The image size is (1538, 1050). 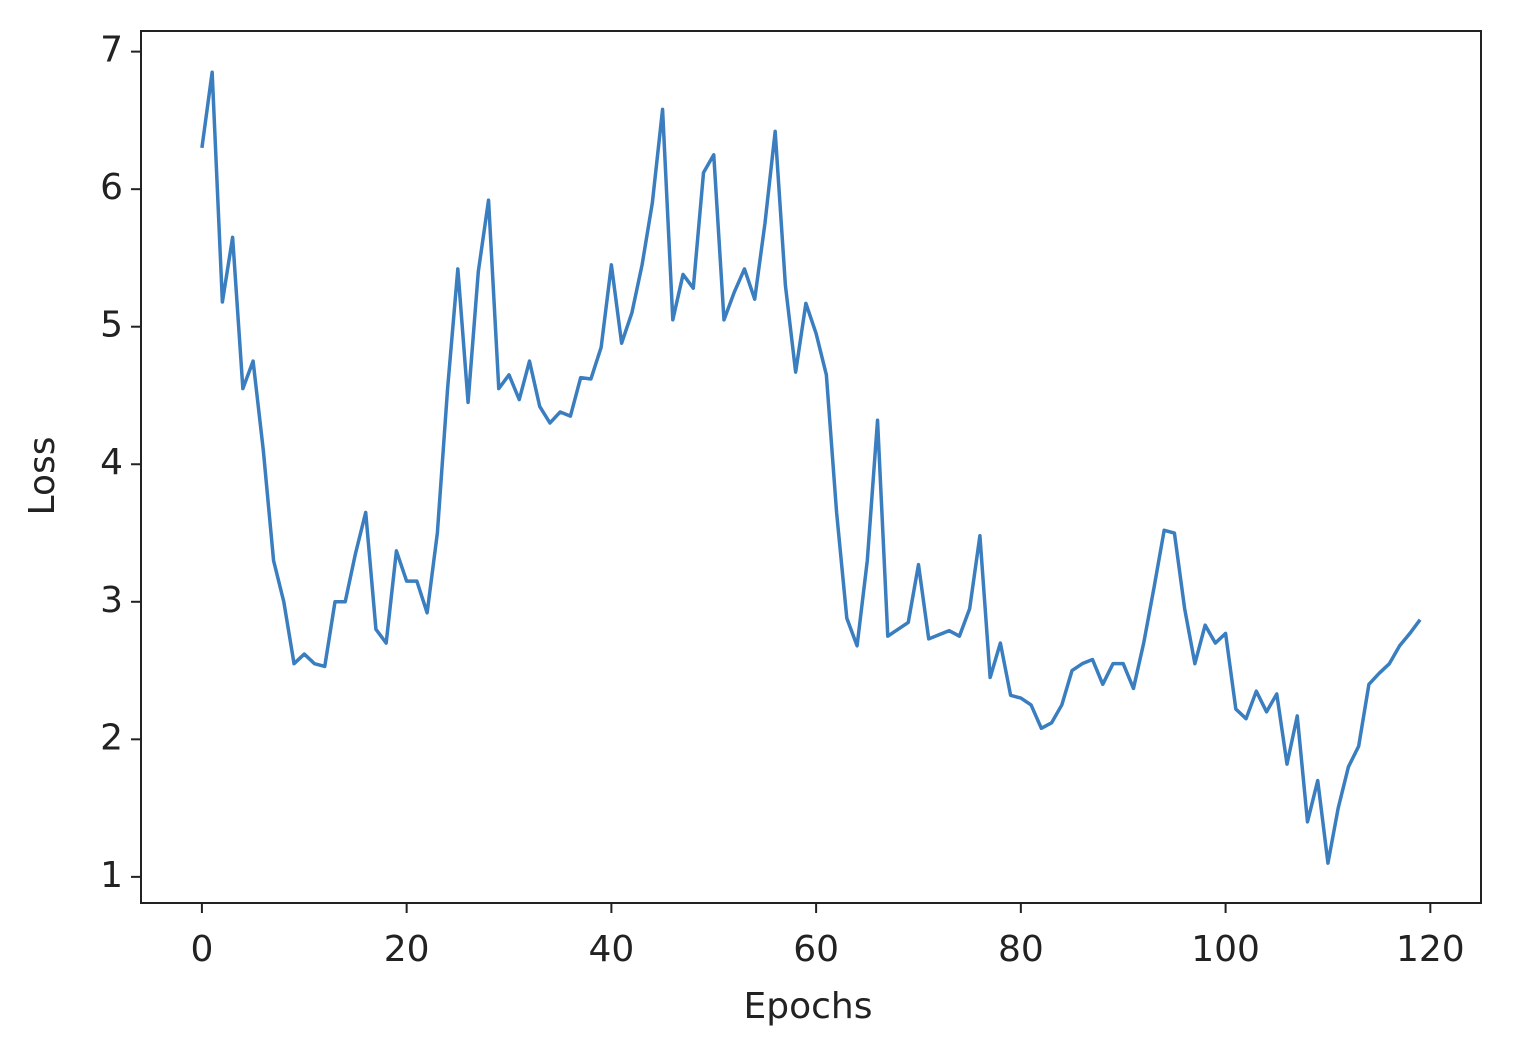 I want to click on y-axis-label: Loss, so click(x=42, y=476).